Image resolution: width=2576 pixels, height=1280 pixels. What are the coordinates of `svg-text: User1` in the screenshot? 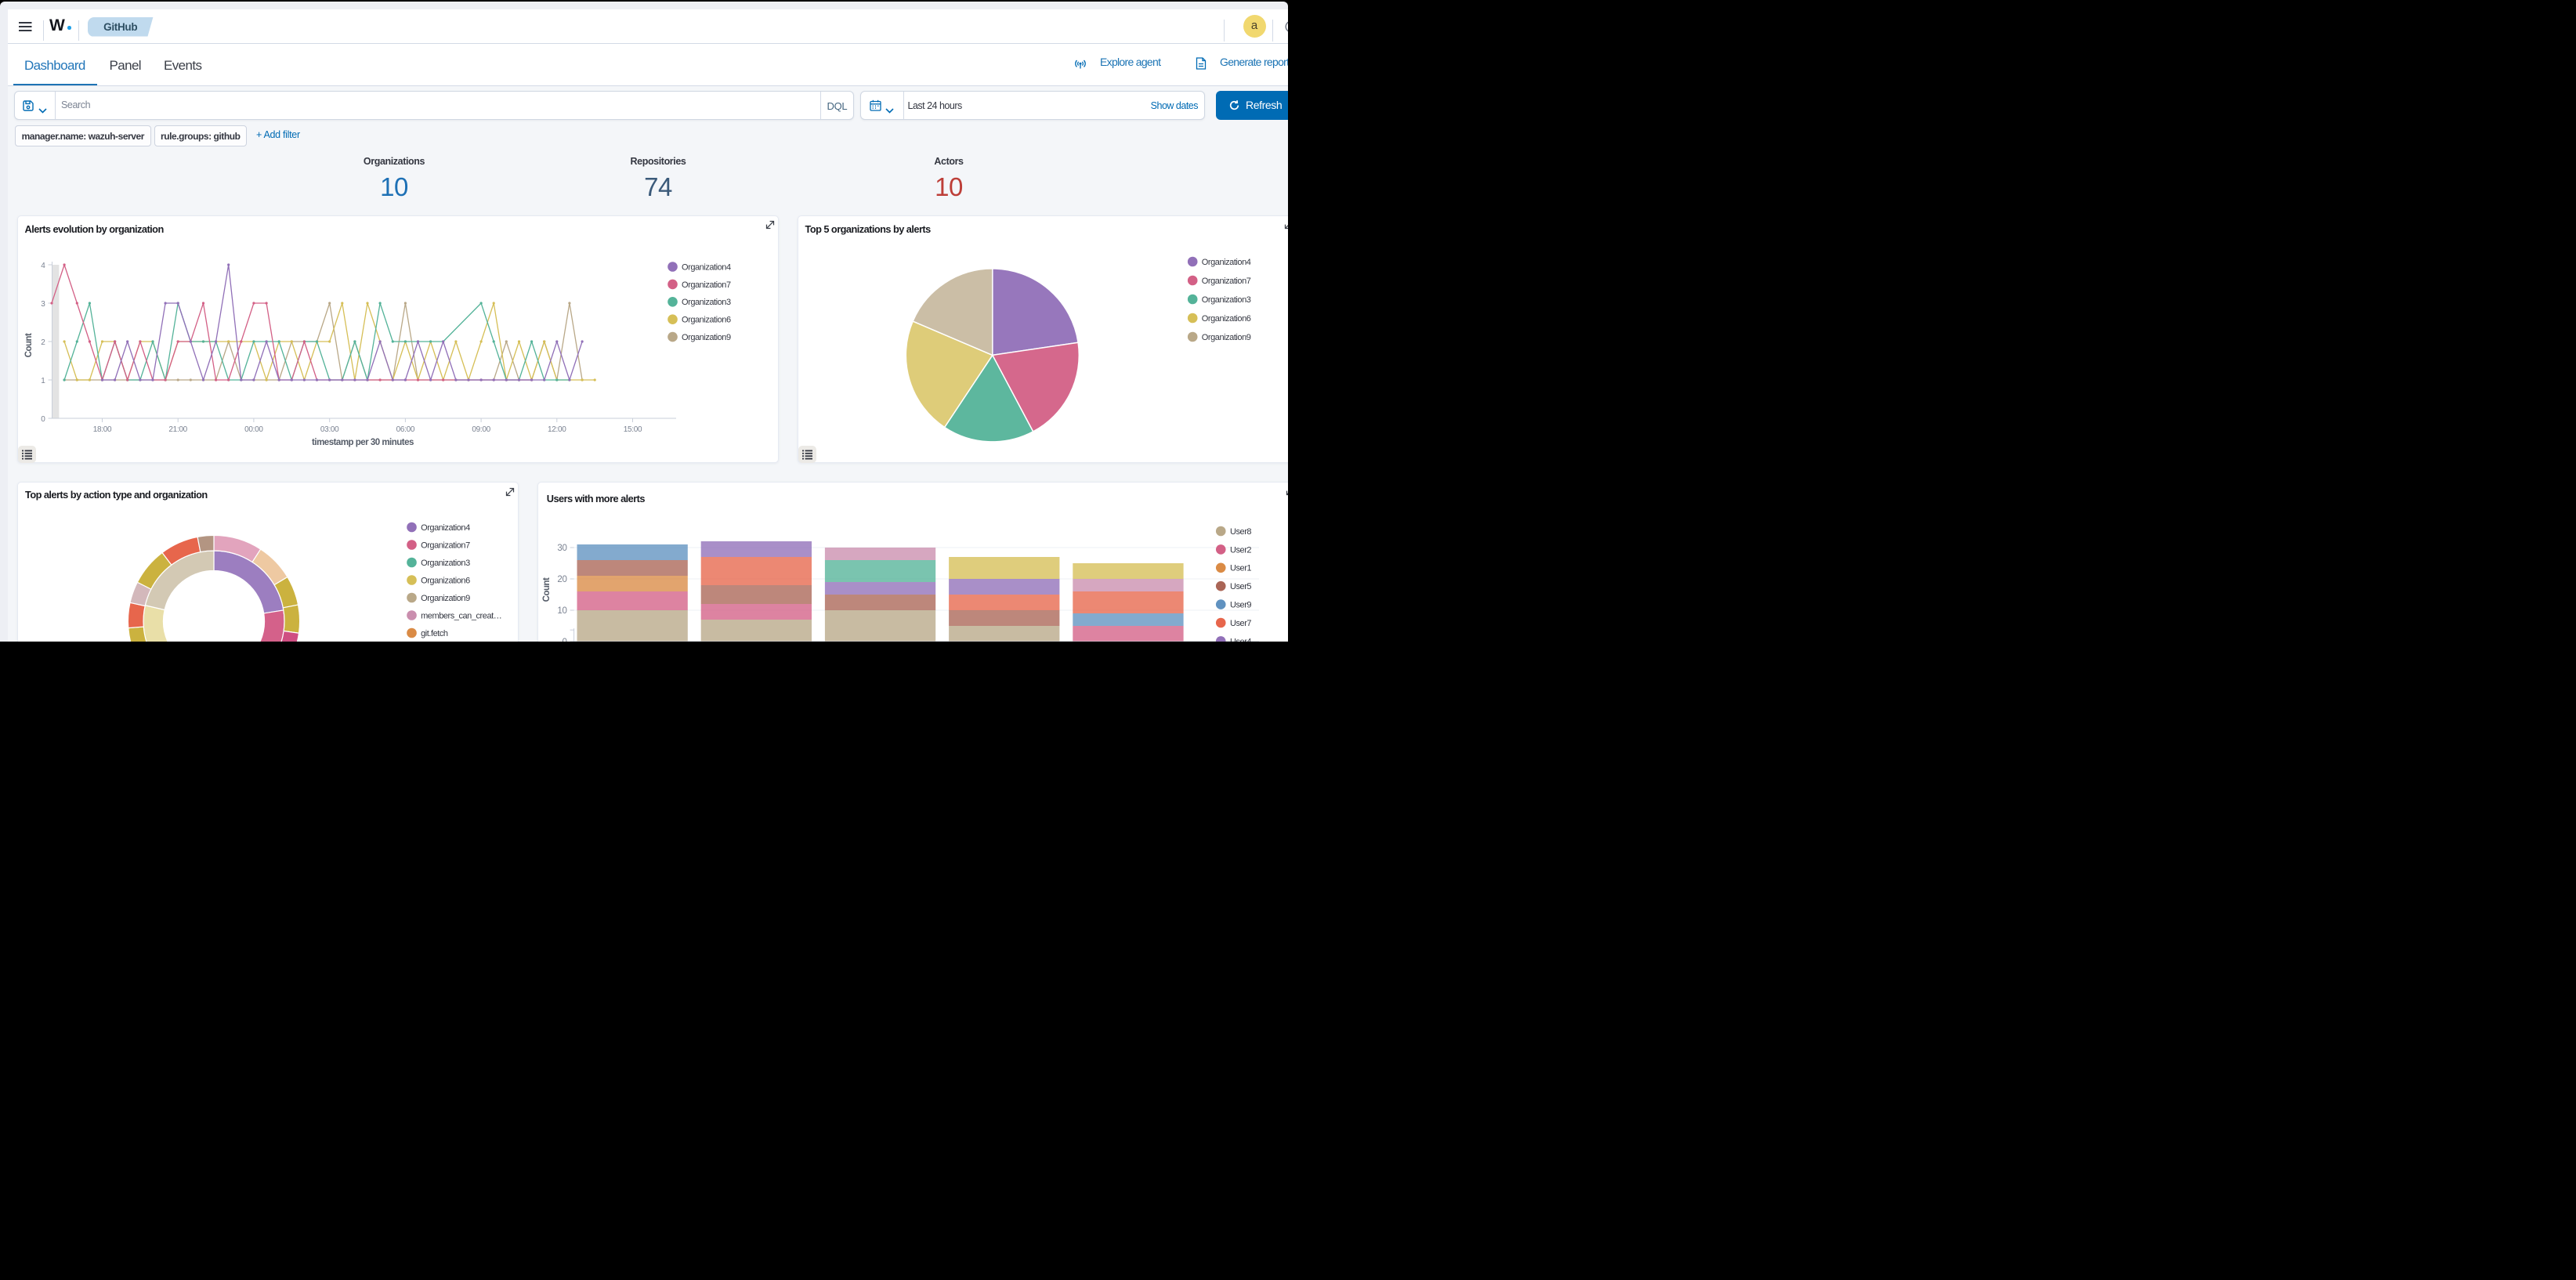 It's located at (1240, 568).